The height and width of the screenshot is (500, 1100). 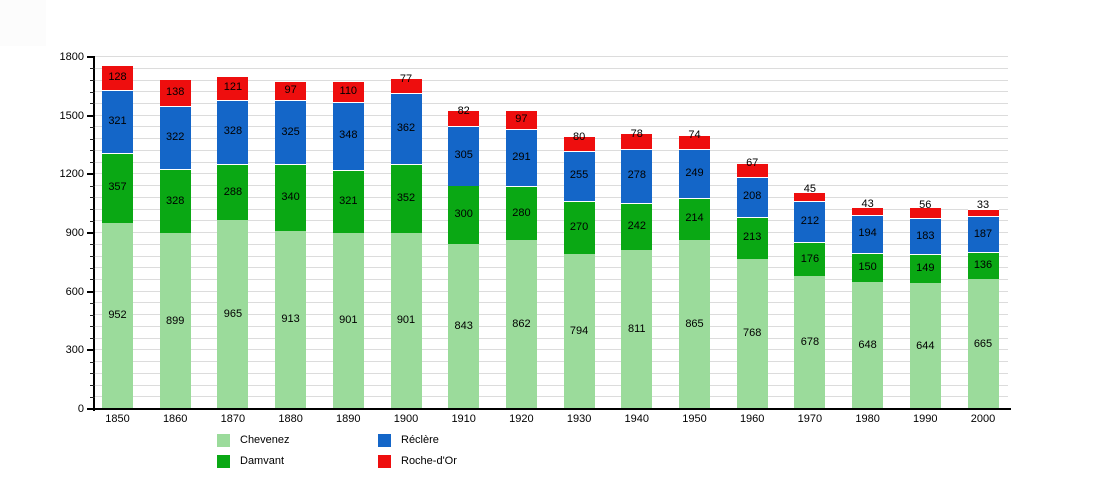 I want to click on segment-r-cl-re: 255, so click(x=579, y=176).